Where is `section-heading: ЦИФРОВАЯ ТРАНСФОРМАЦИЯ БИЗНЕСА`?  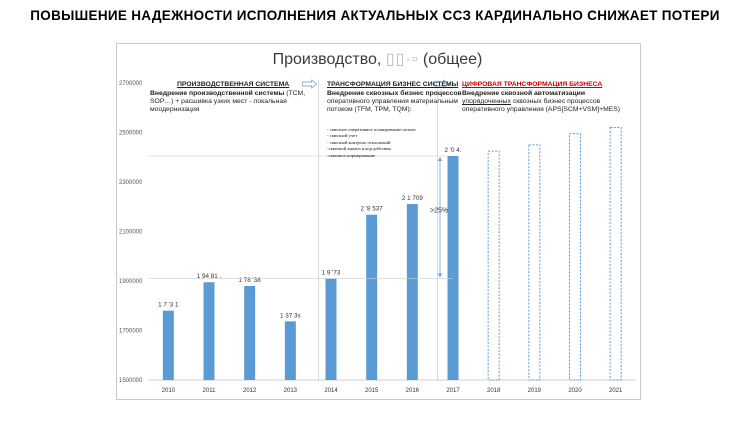
section-heading: ЦИФРОВАЯ ТРАНСФОРМАЦИЯ БИЗНЕСА is located at coordinates (532, 84).